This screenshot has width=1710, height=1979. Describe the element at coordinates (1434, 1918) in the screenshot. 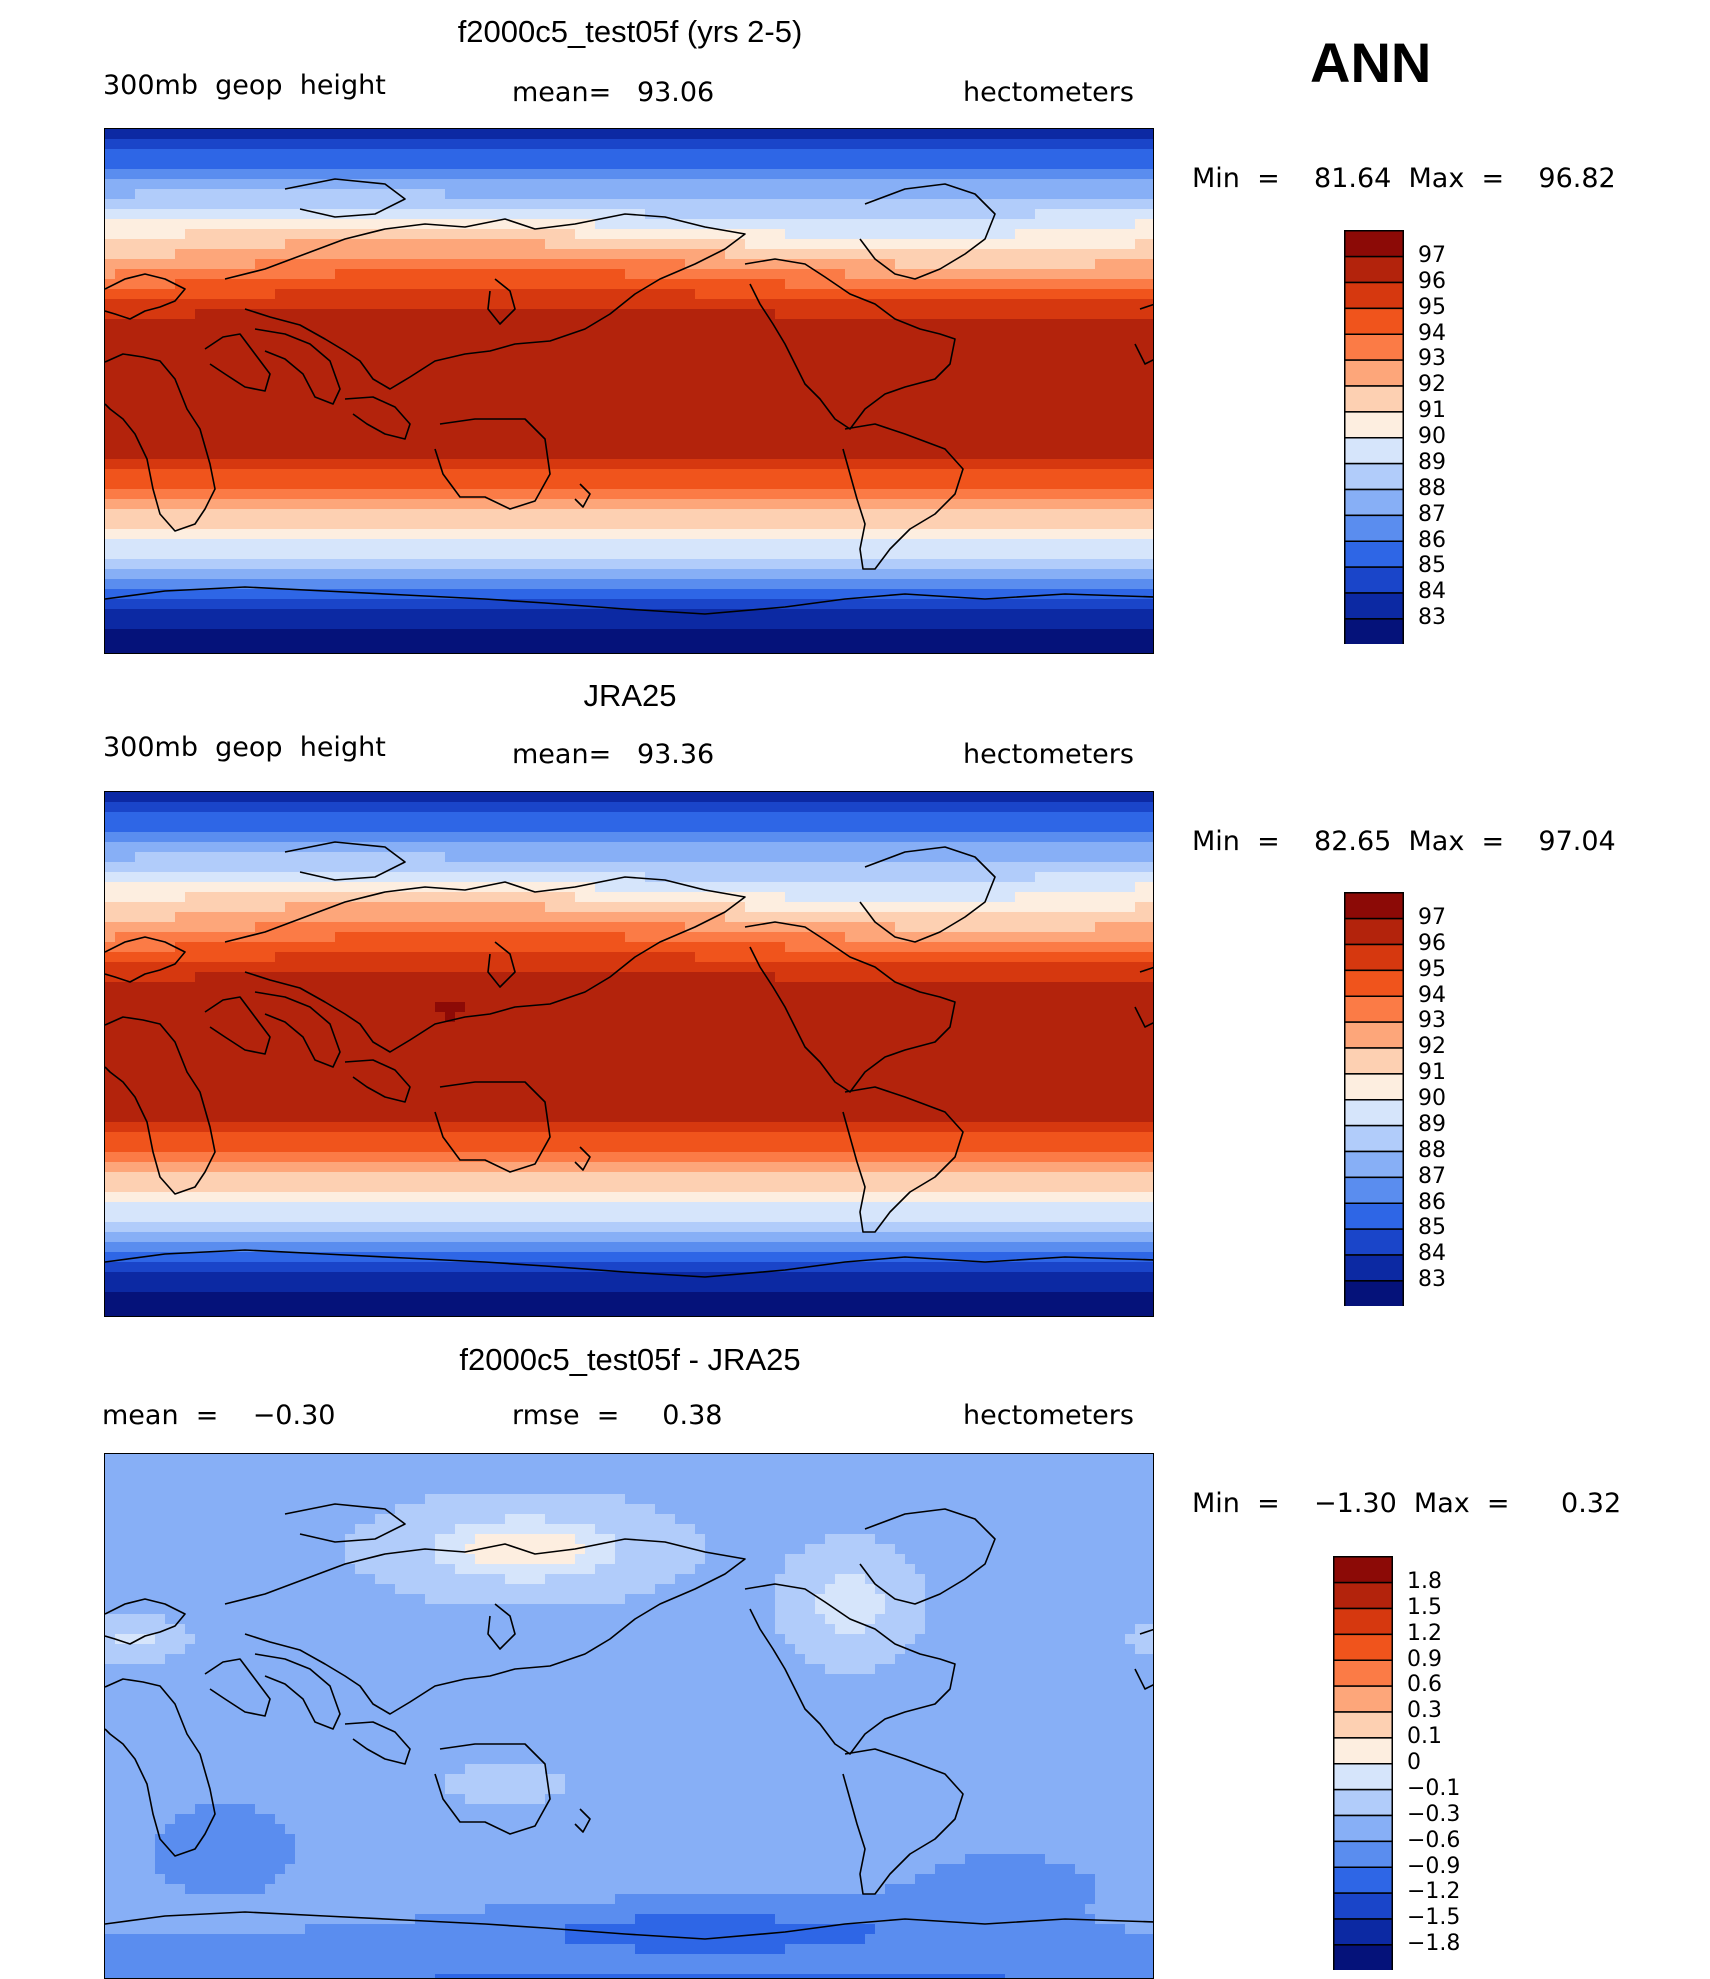

I see `colorbar-tick-label: −1.5` at that location.